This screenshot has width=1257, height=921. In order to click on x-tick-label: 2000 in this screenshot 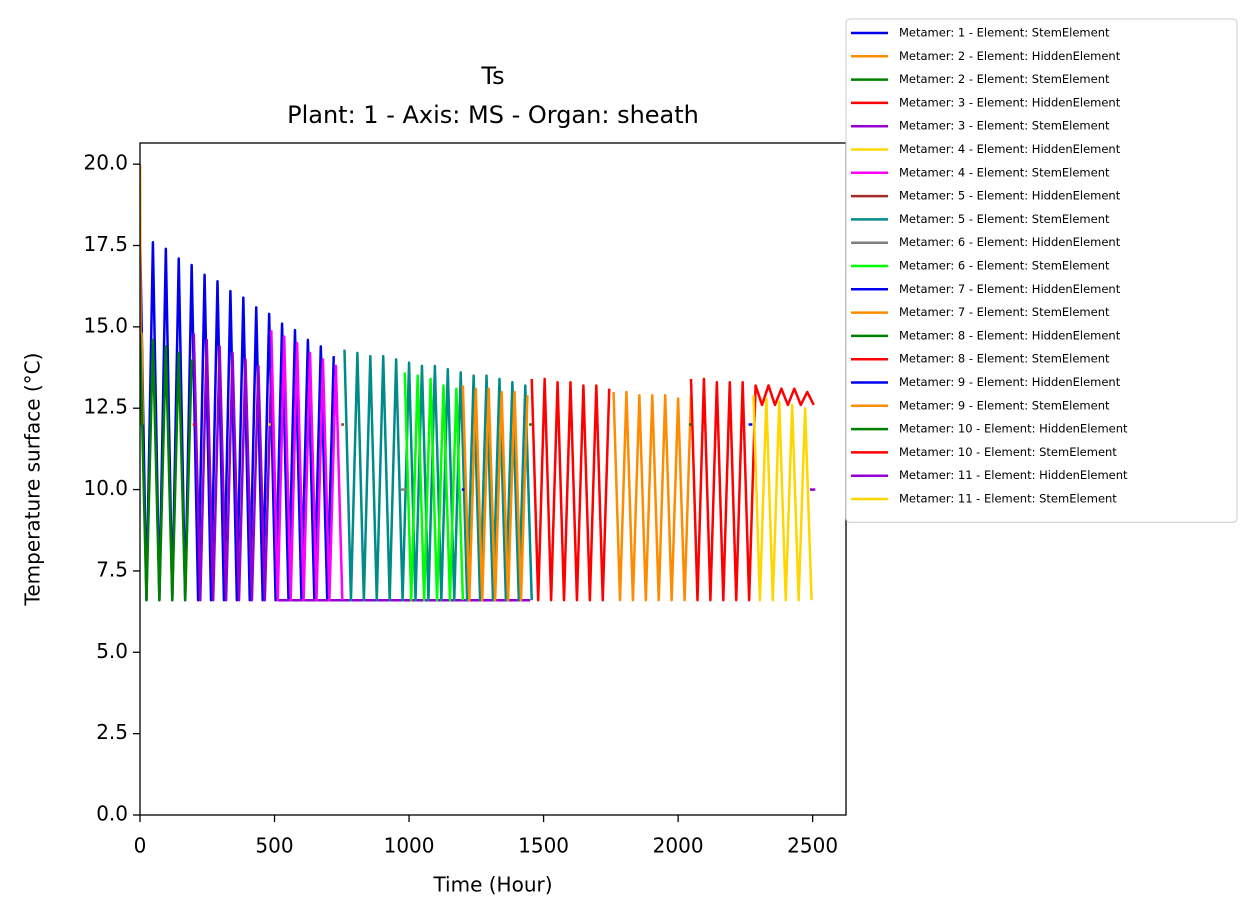, I will do `click(678, 846)`.